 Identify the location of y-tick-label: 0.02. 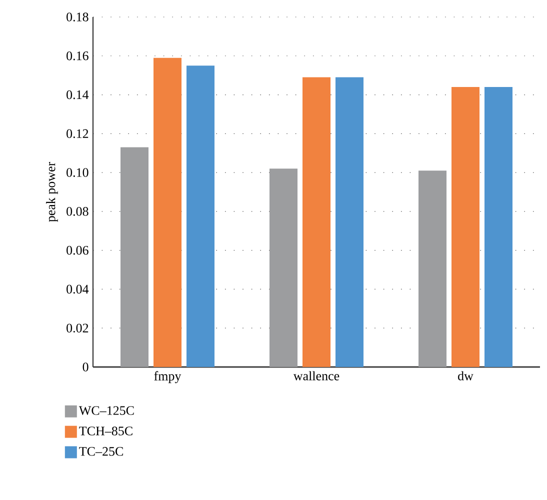
(77, 328).